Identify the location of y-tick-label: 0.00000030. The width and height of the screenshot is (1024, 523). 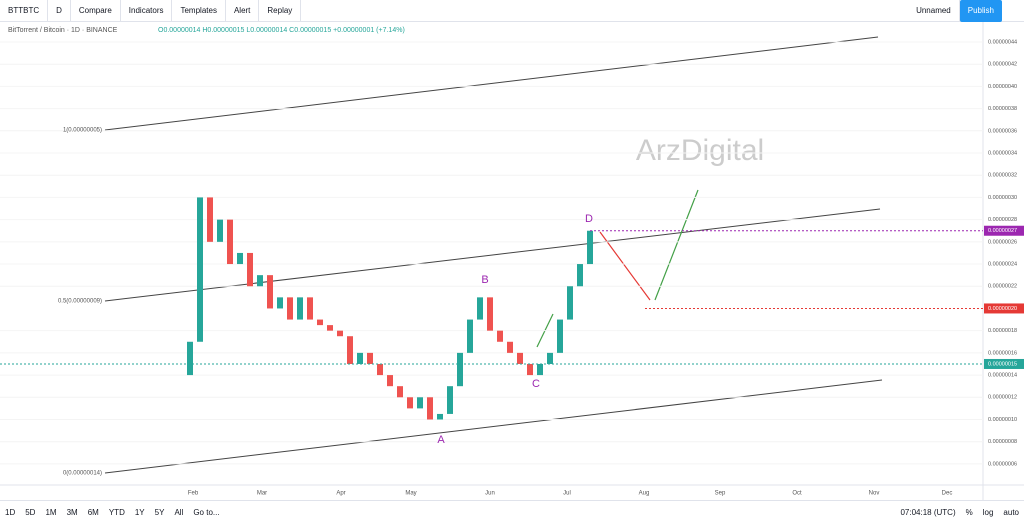
(1002, 198).